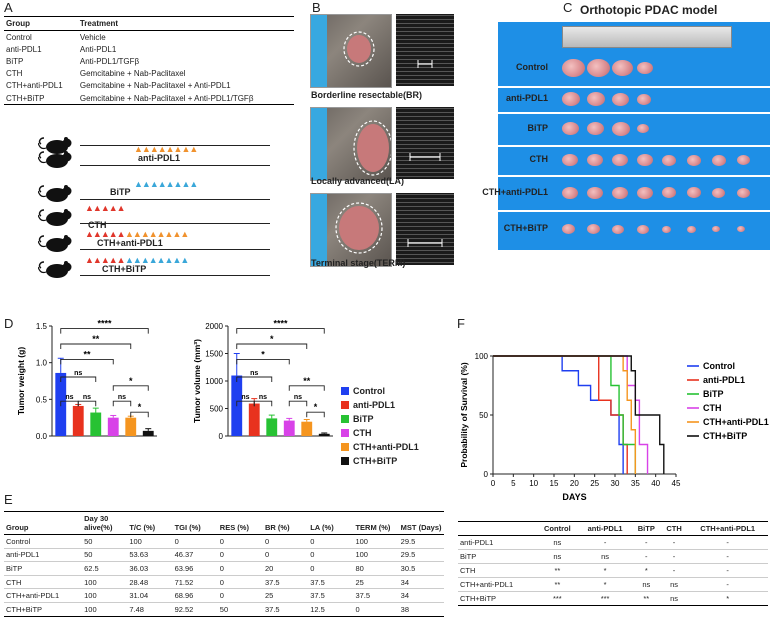  What do you see at coordinates (635, 483) in the screenshot?
I see `x-tick-label: 35` at bounding box center [635, 483].